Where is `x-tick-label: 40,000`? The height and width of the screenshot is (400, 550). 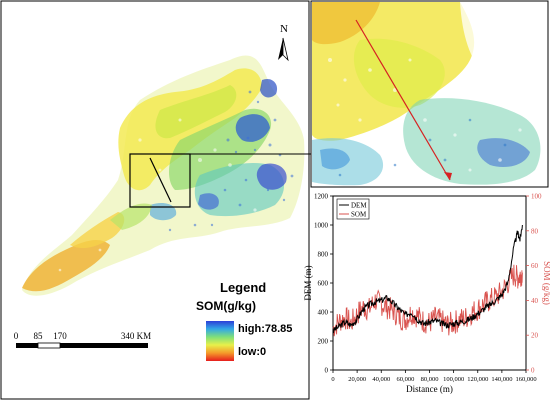
x-tick-label: 40,000 is located at coordinates (381, 379).